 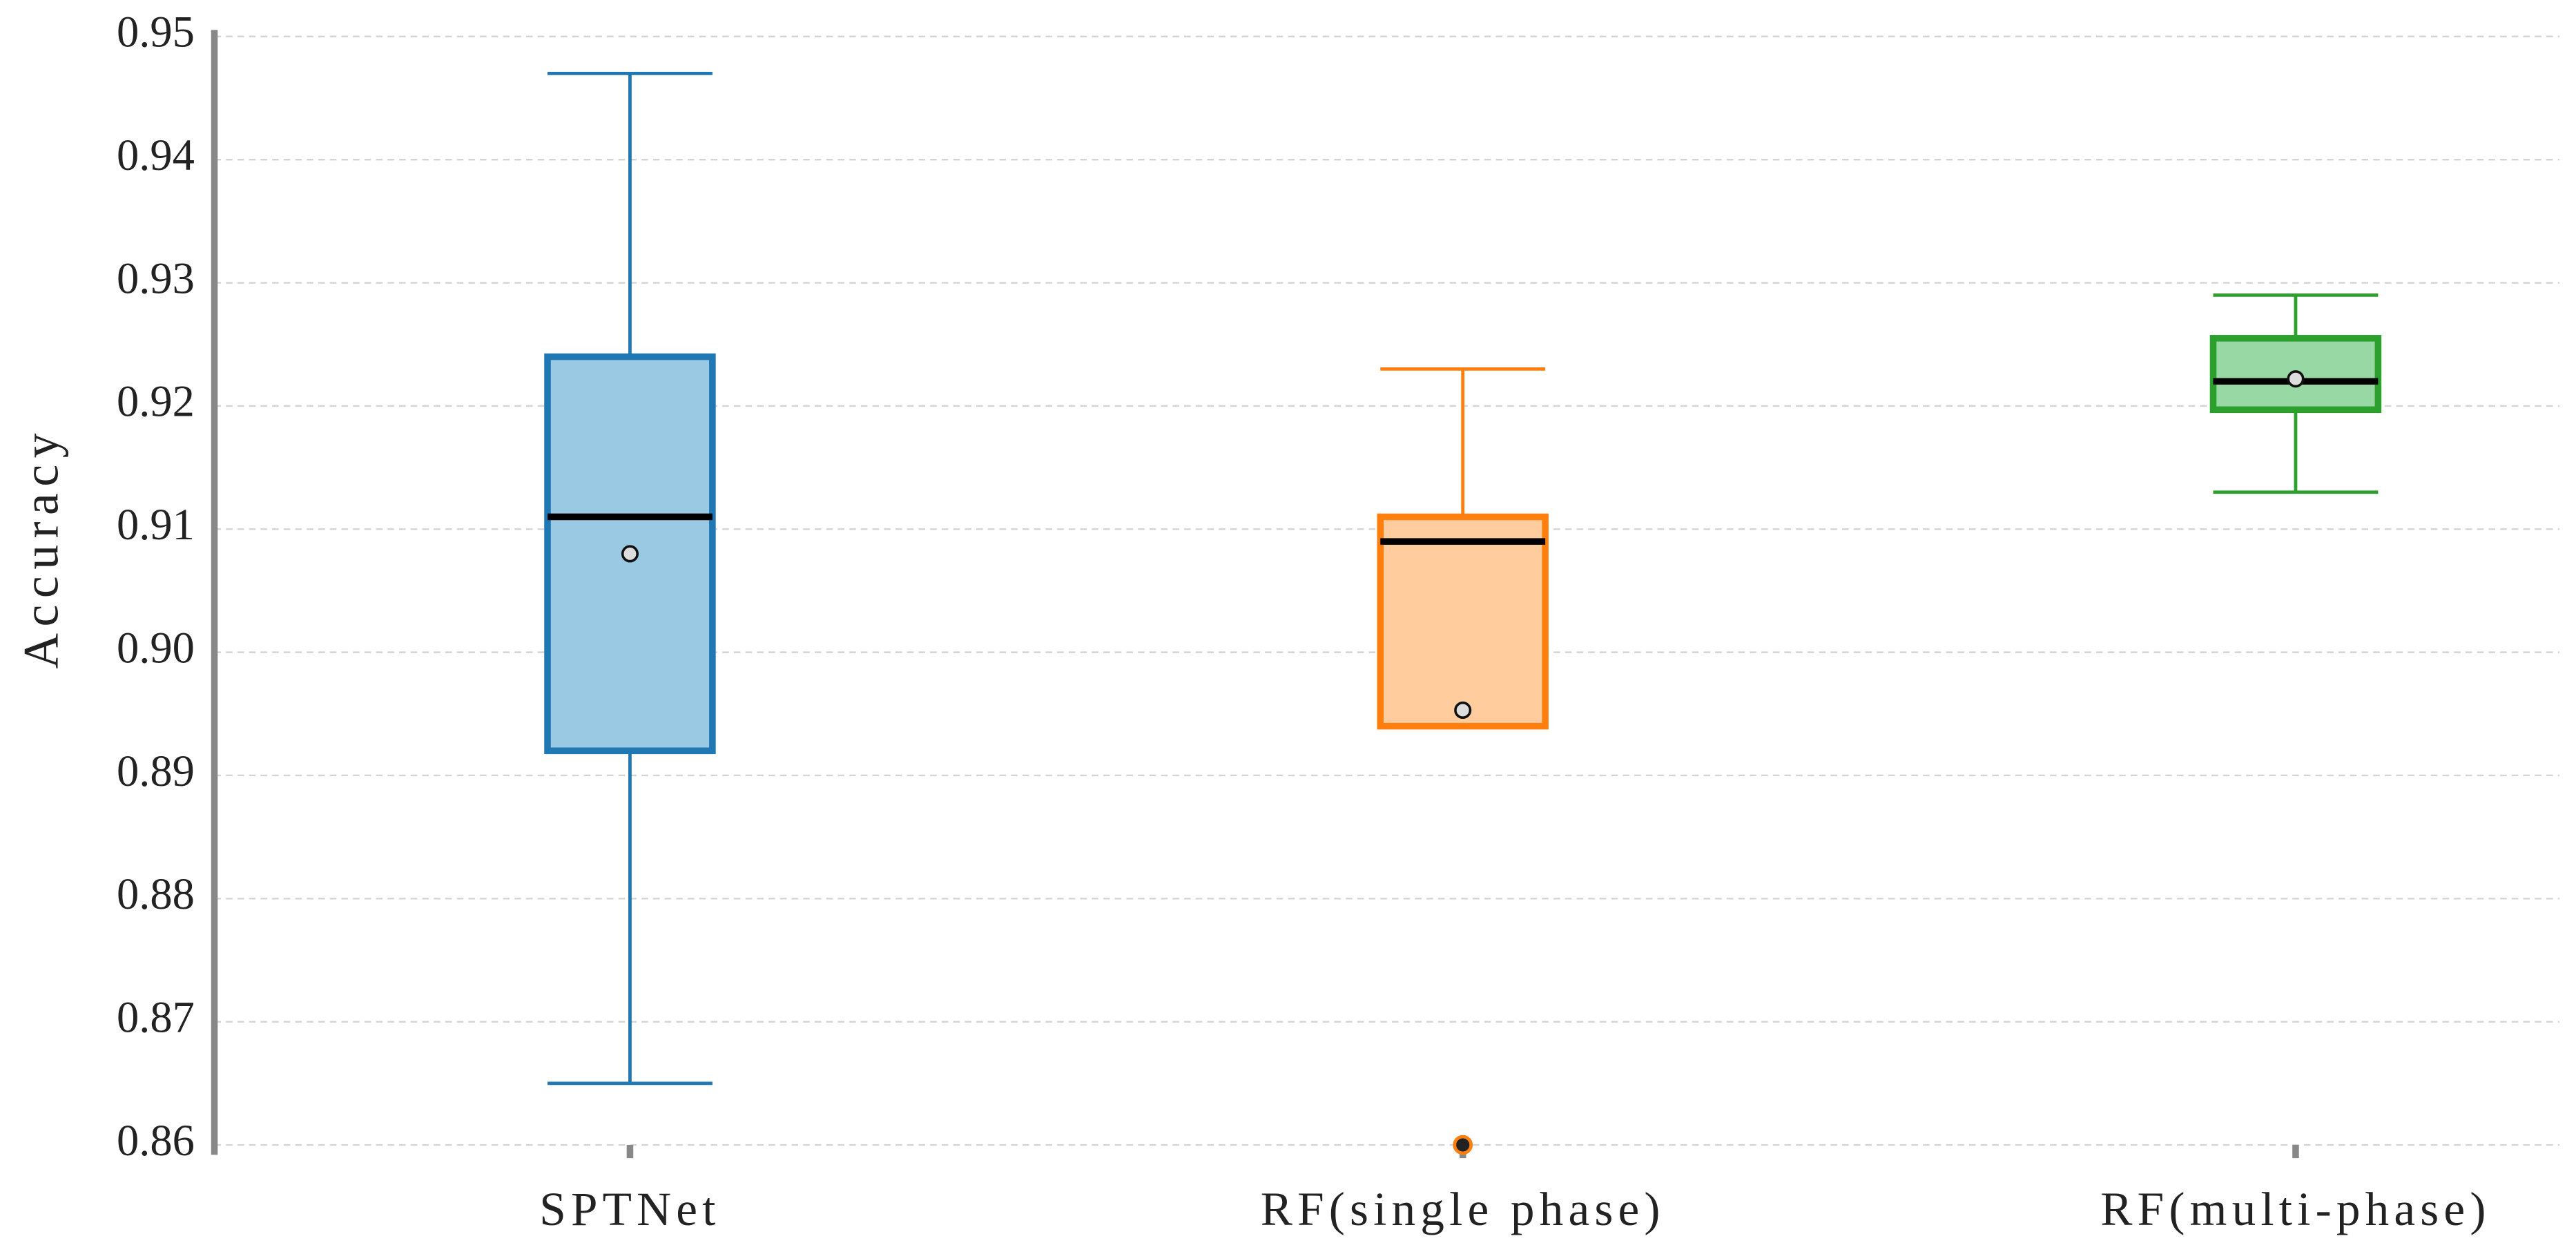 I want to click on y-tick-label: 0.88, so click(x=156, y=893).